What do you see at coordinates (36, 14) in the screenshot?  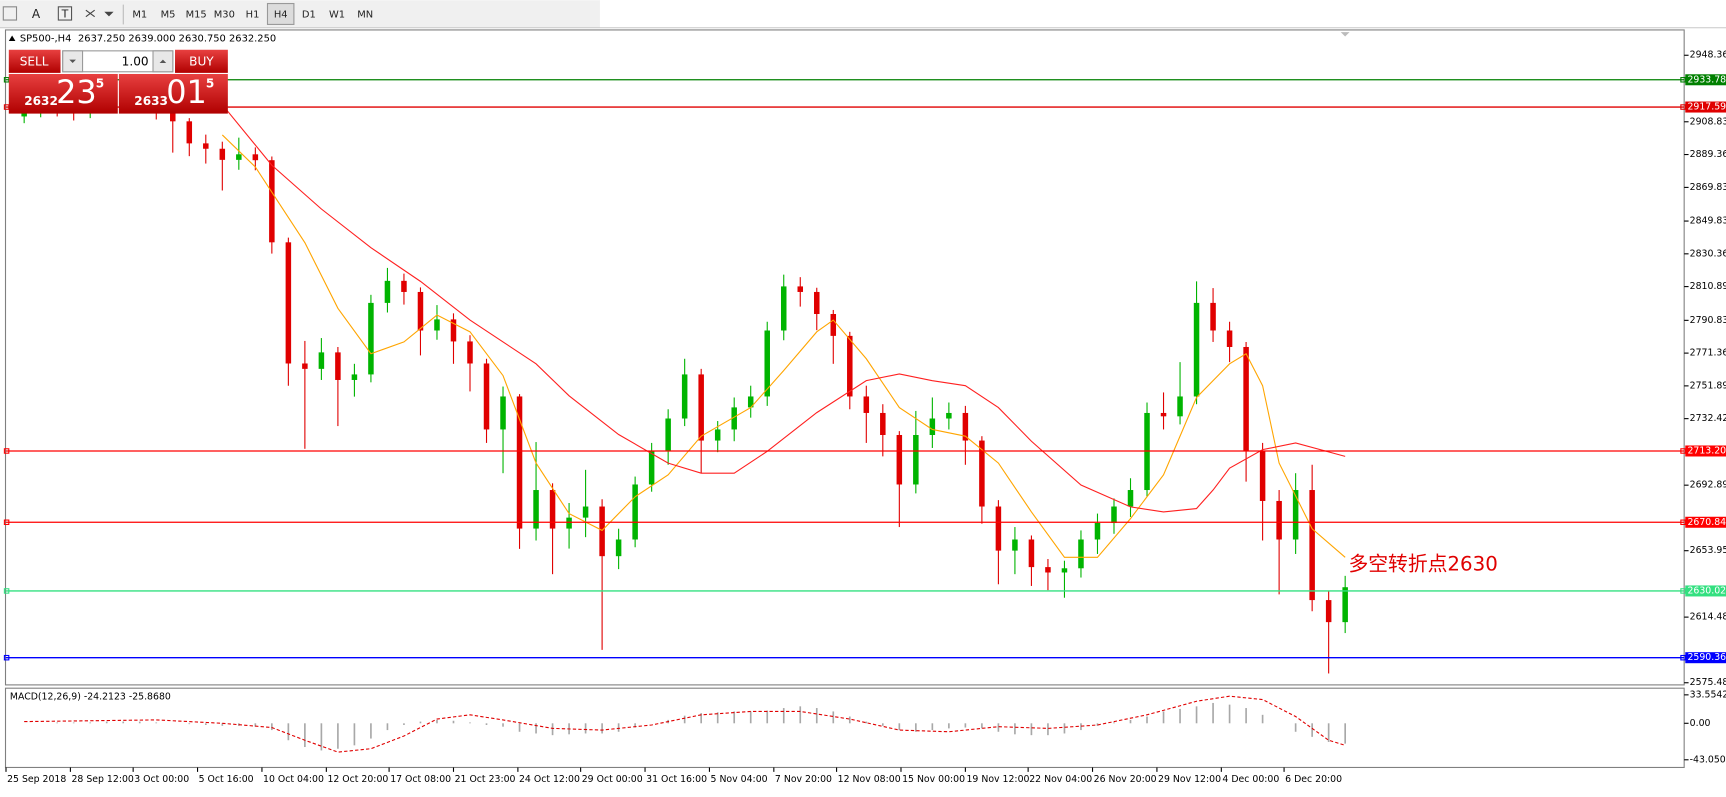 I see `text-tool: A` at bounding box center [36, 14].